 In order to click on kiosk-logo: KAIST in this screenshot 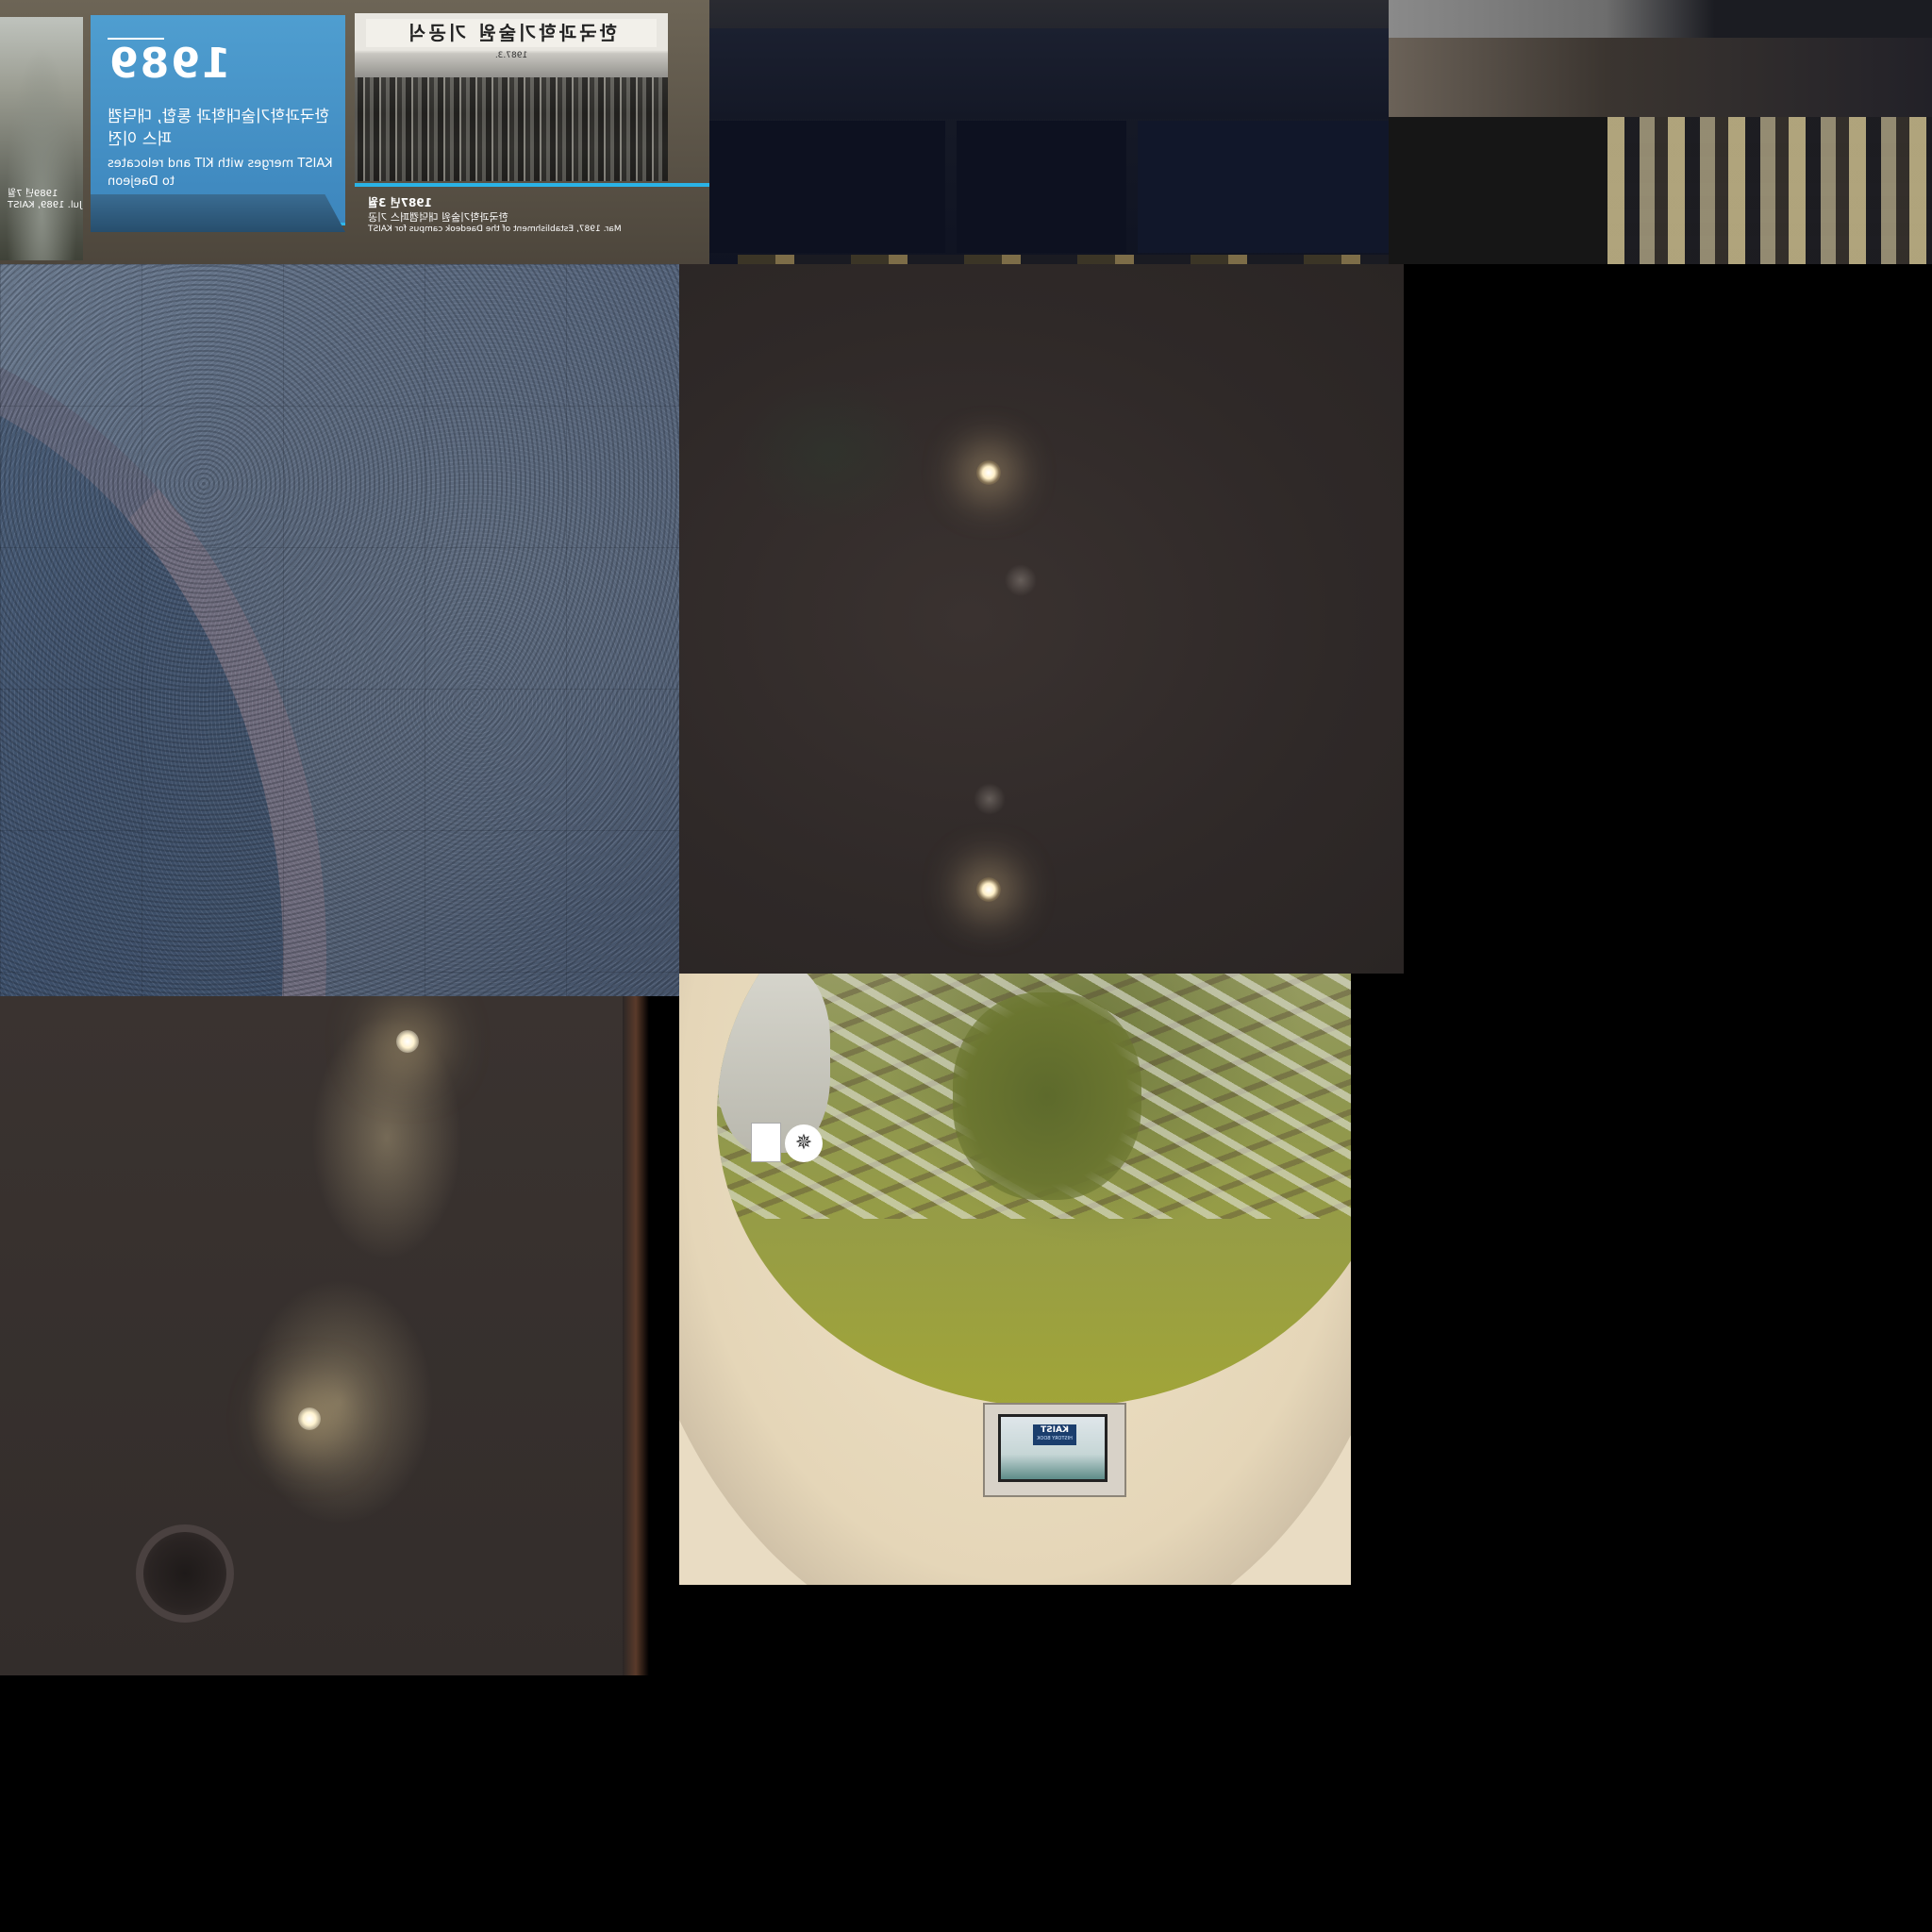, I will do `click(1055, 1430)`.